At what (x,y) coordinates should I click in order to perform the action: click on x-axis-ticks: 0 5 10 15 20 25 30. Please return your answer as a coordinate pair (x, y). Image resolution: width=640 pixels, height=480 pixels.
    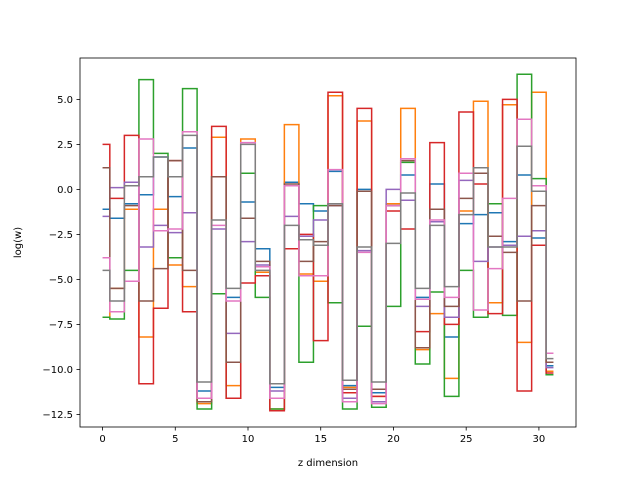
    Looking at the image, I should click on (322, 436).